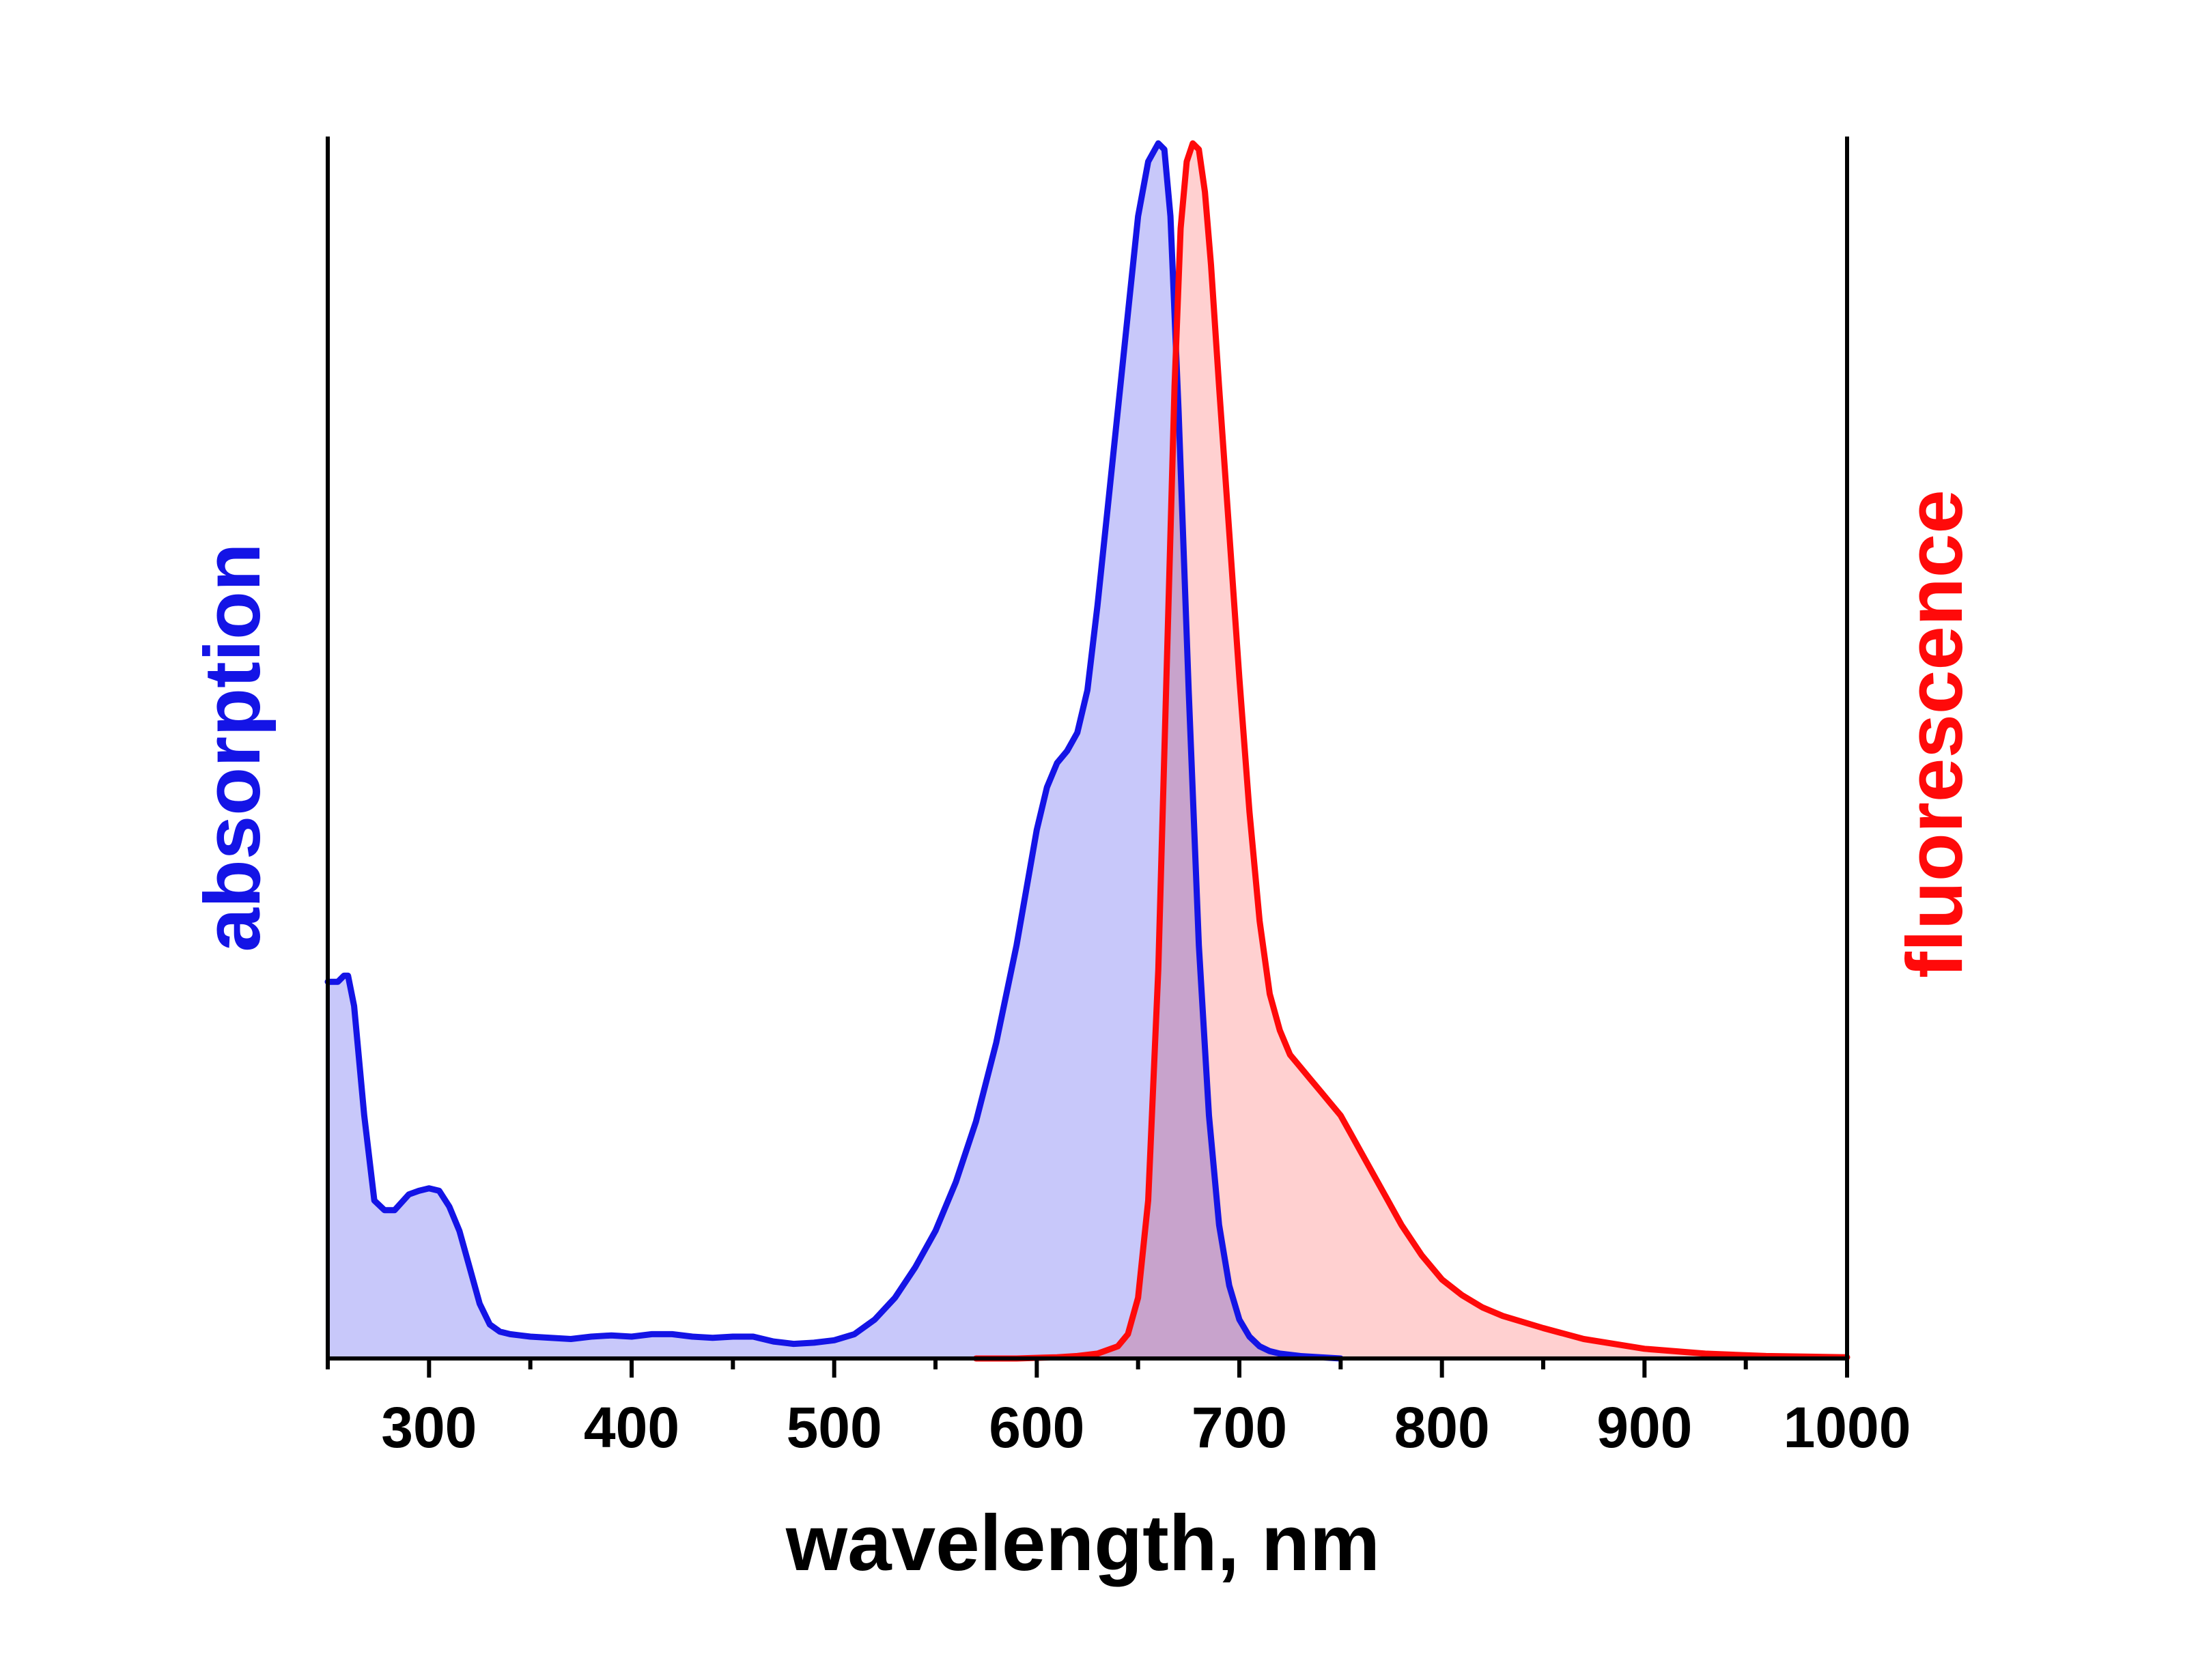 Image resolution: width=2196 pixels, height=1680 pixels. What do you see at coordinates (632, 1427) in the screenshot?
I see `x-tick-label: 400` at bounding box center [632, 1427].